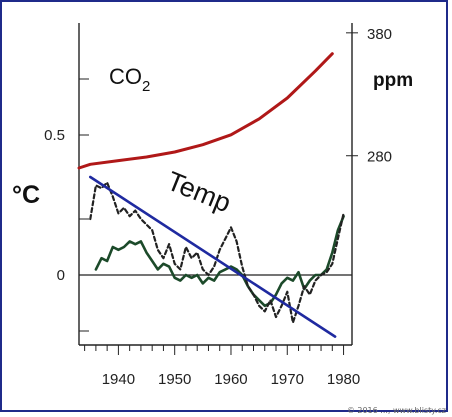  What do you see at coordinates (396, 410) in the screenshot?
I see `credit-text: © 2016 ..., www.blisty.cz` at bounding box center [396, 410].